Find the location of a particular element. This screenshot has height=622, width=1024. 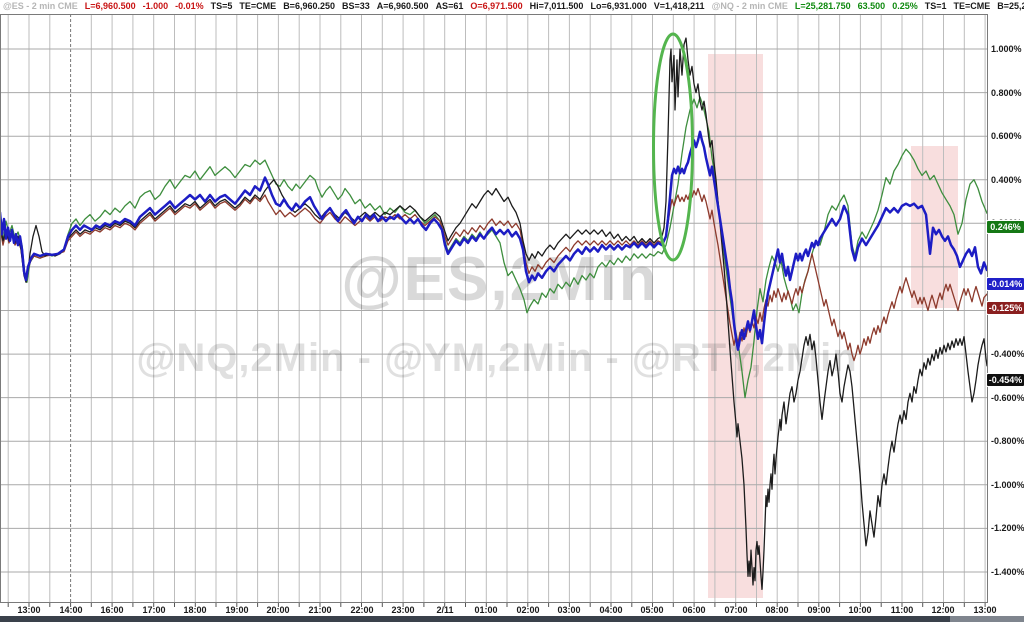

x-axis-label: 01:00 is located at coordinates (486, 610).